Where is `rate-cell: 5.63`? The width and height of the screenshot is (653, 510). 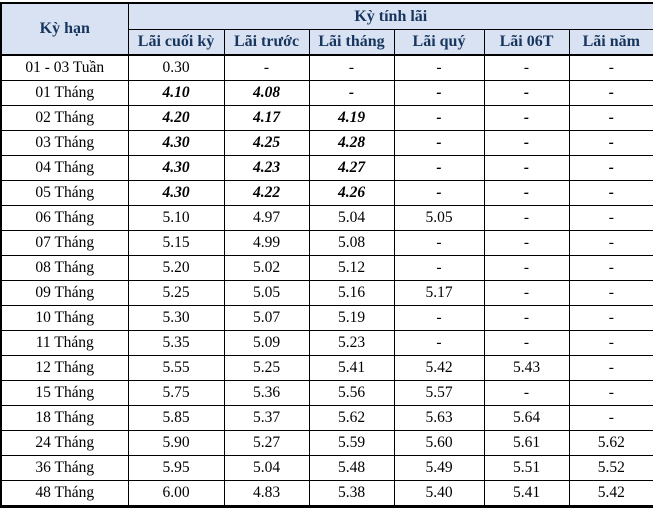
rate-cell: 5.63 is located at coordinates (439, 418).